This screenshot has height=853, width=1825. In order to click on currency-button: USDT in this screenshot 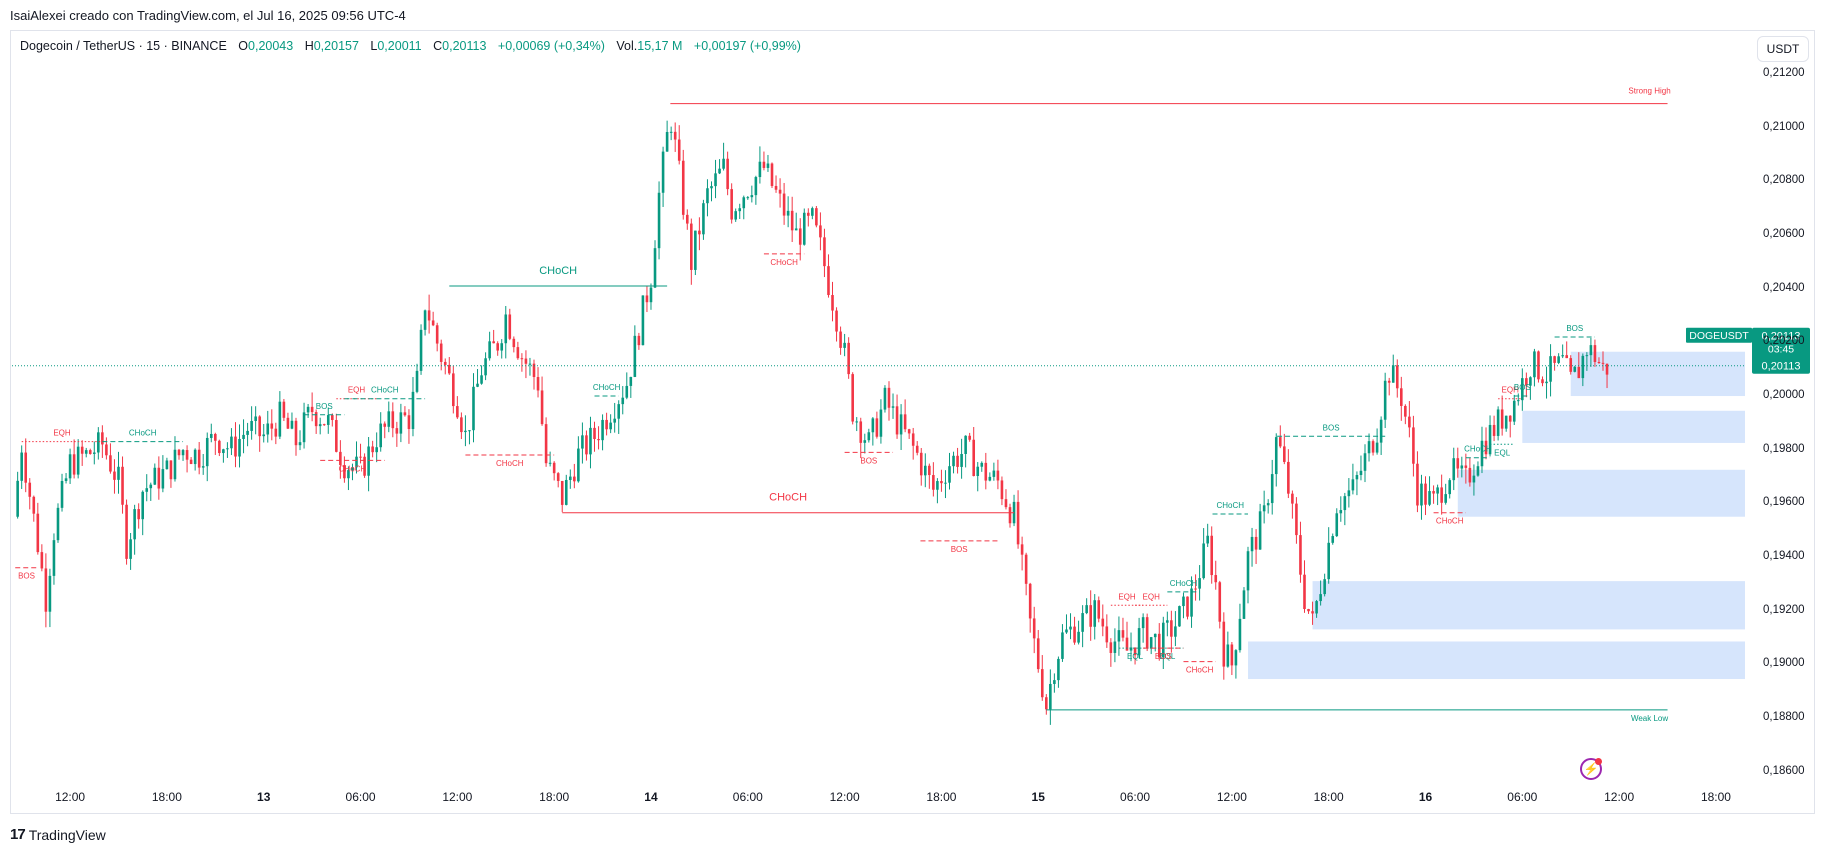, I will do `click(1783, 49)`.